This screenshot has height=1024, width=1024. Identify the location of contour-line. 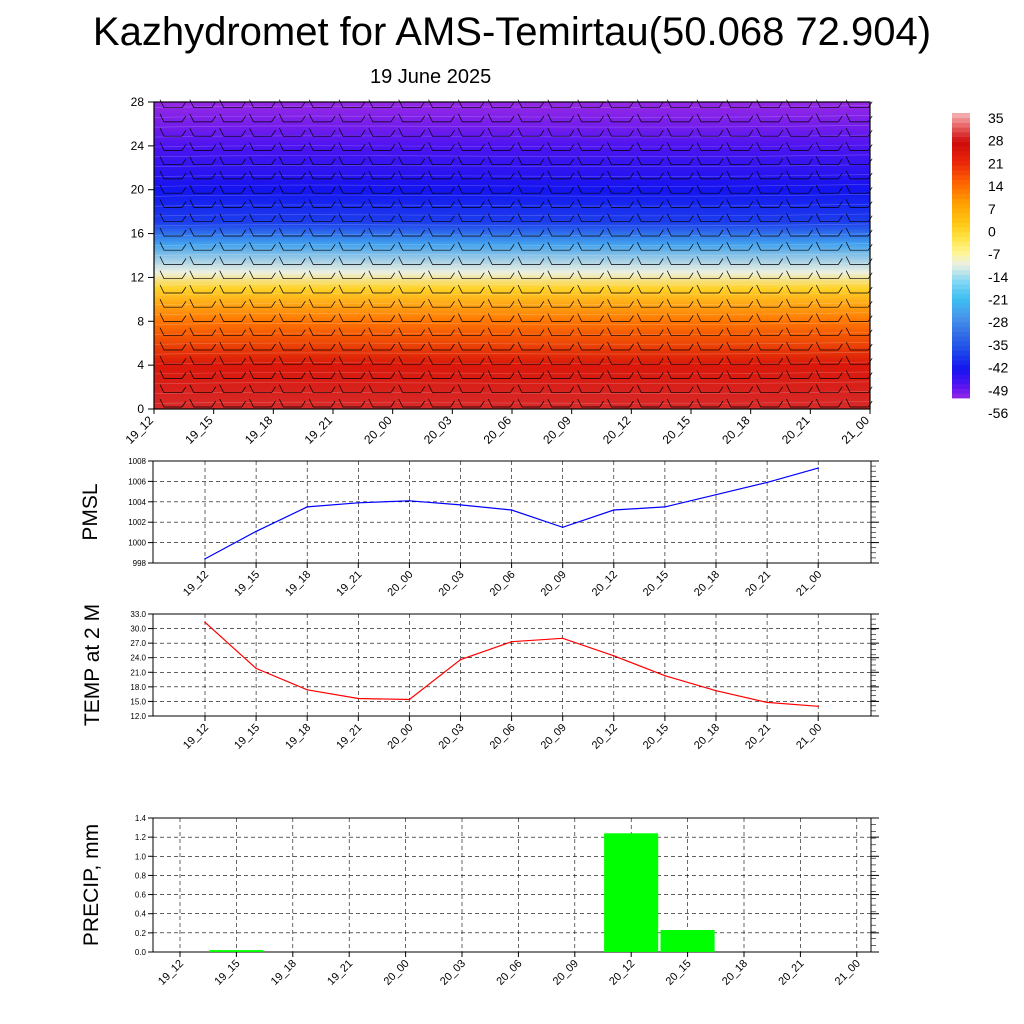
(512, 392).